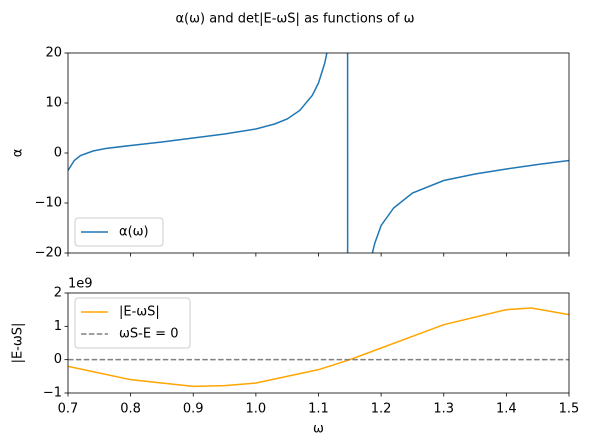 The height and width of the screenshot is (446, 590). Describe the element at coordinates (53, 103) in the screenshot. I see `y-tick-label: 10` at that location.